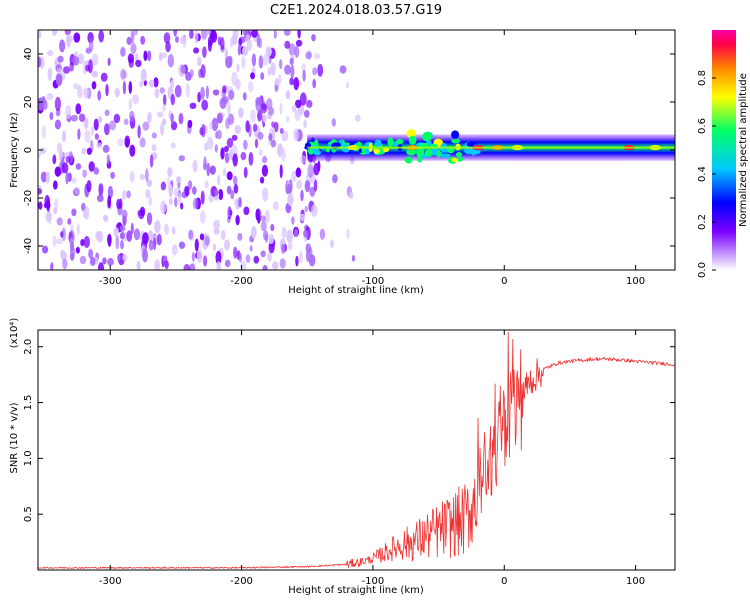 Image resolution: width=750 pixels, height=600 pixels. I want to click on y-tick-label: -40, so click(28, 246).